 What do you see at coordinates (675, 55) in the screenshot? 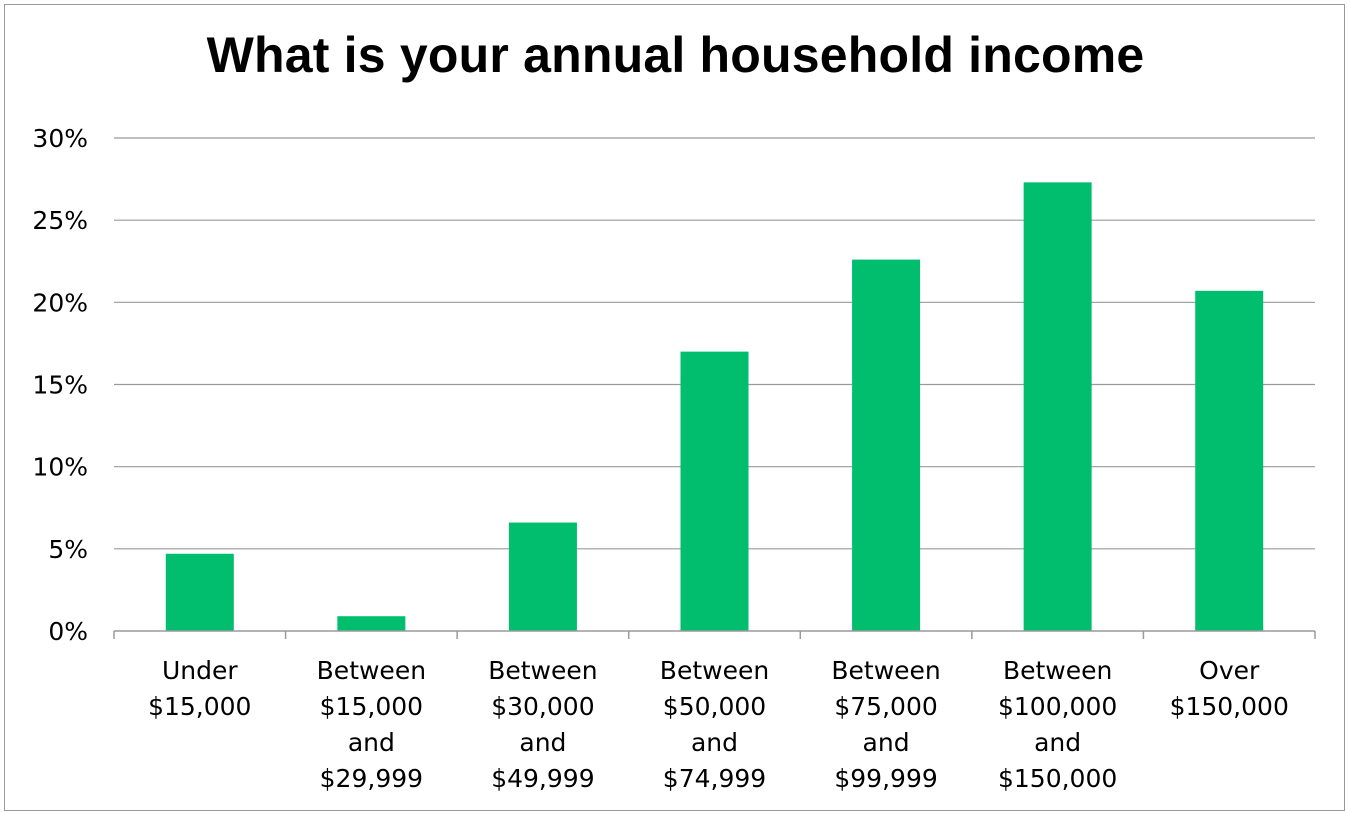
I see `chart-title: What is your annual household income` at bounding box center [675, 55].